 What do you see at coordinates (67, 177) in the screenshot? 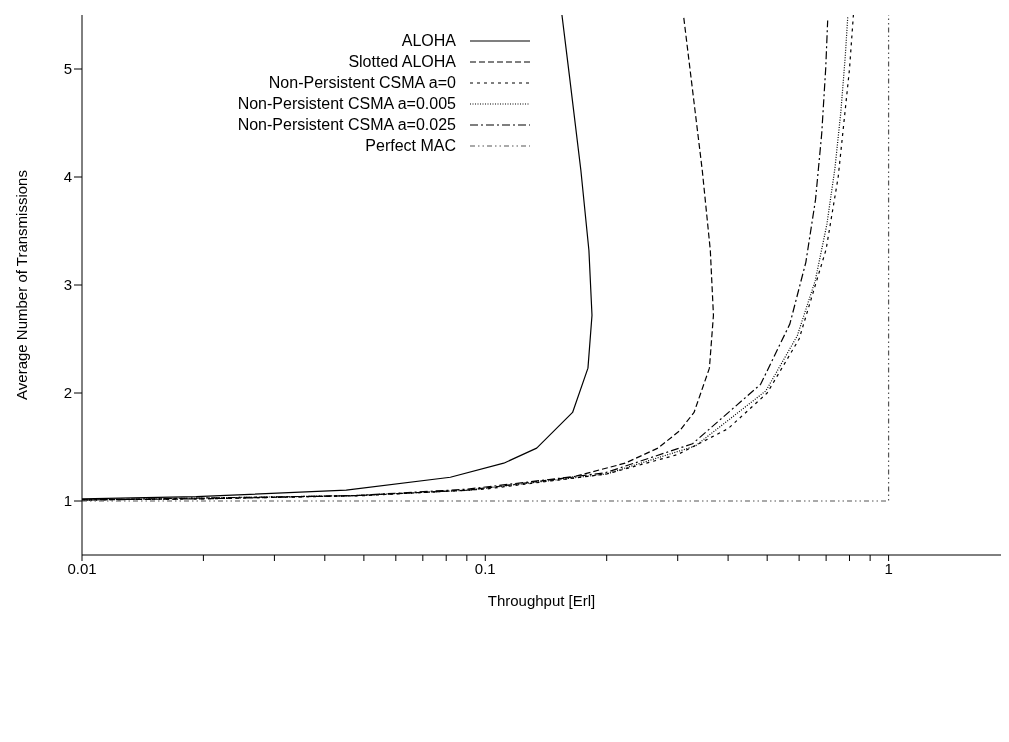
I see `y-tick-label: 4` at bounding box center [67, 177].